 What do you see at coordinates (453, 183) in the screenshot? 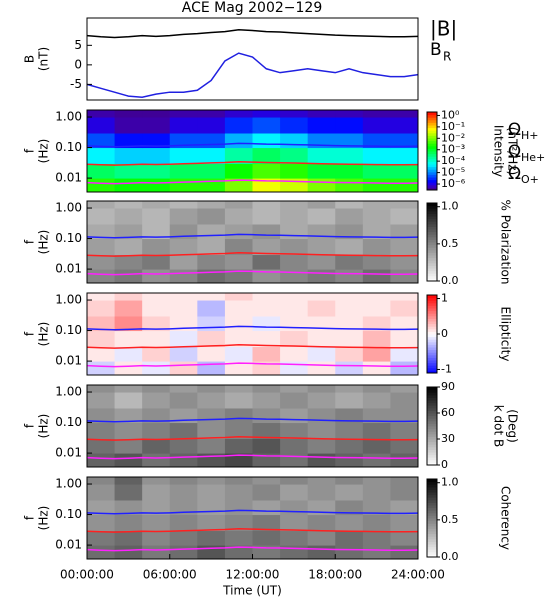
I see `colorbar-tick-label: 10⁻⁶` at bounding box center [453, 183].